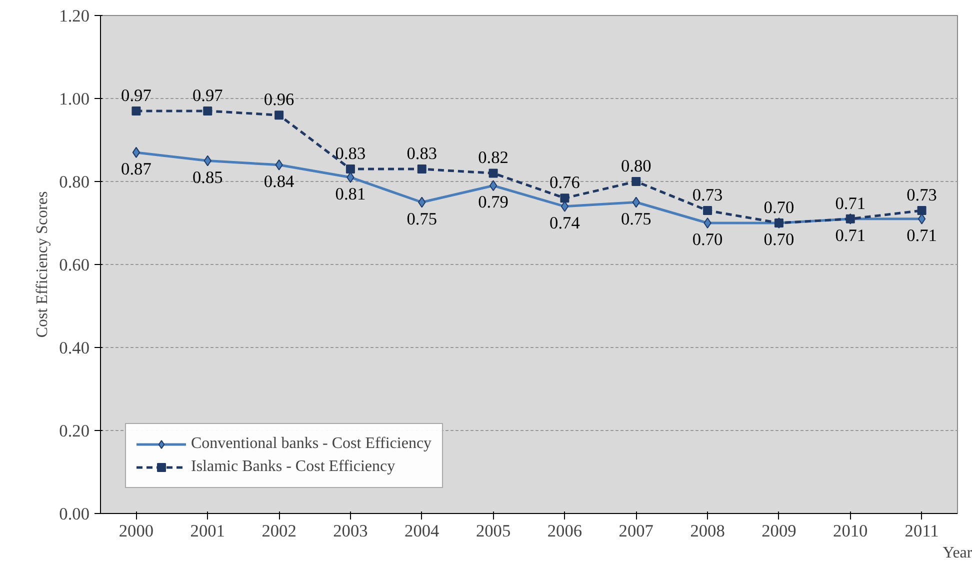 Image resolution: width=972 pixels, height=583 pixels. Describe the element at coordinates (74, 16) in the screenshot. I see `y-tick-label: 1.20` at that location.